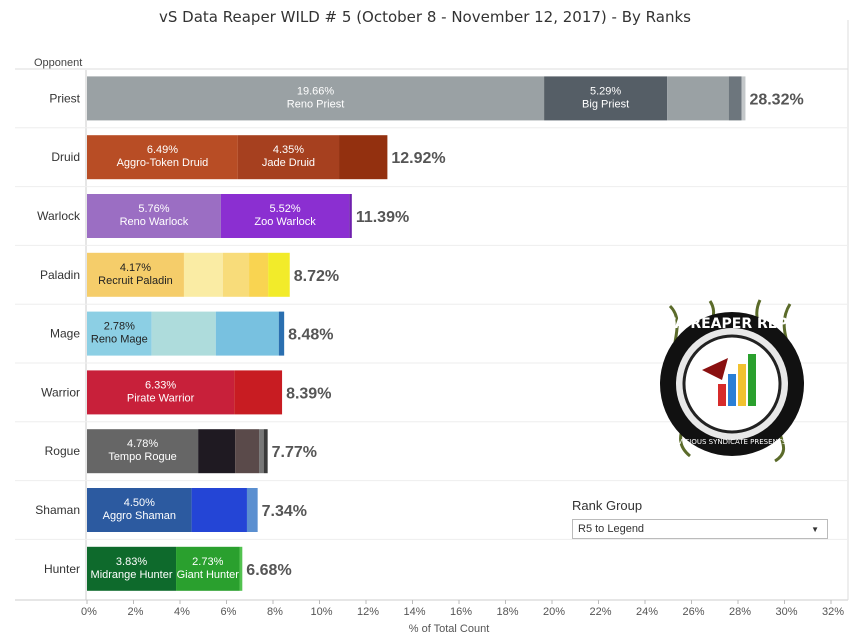 This screenshot has height=644, width=850. I want to click on segment-percent-label: 5.76%, so click(153, 209).